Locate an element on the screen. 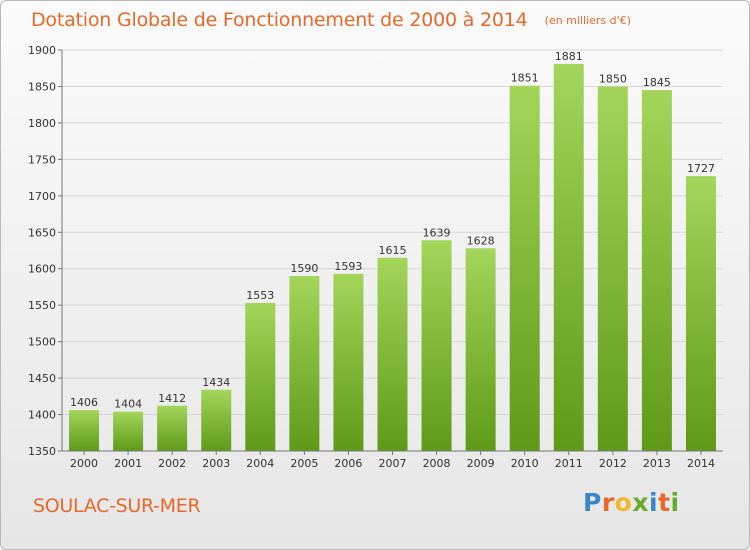  data-label: 1593 is located at coordinates (348, 266).